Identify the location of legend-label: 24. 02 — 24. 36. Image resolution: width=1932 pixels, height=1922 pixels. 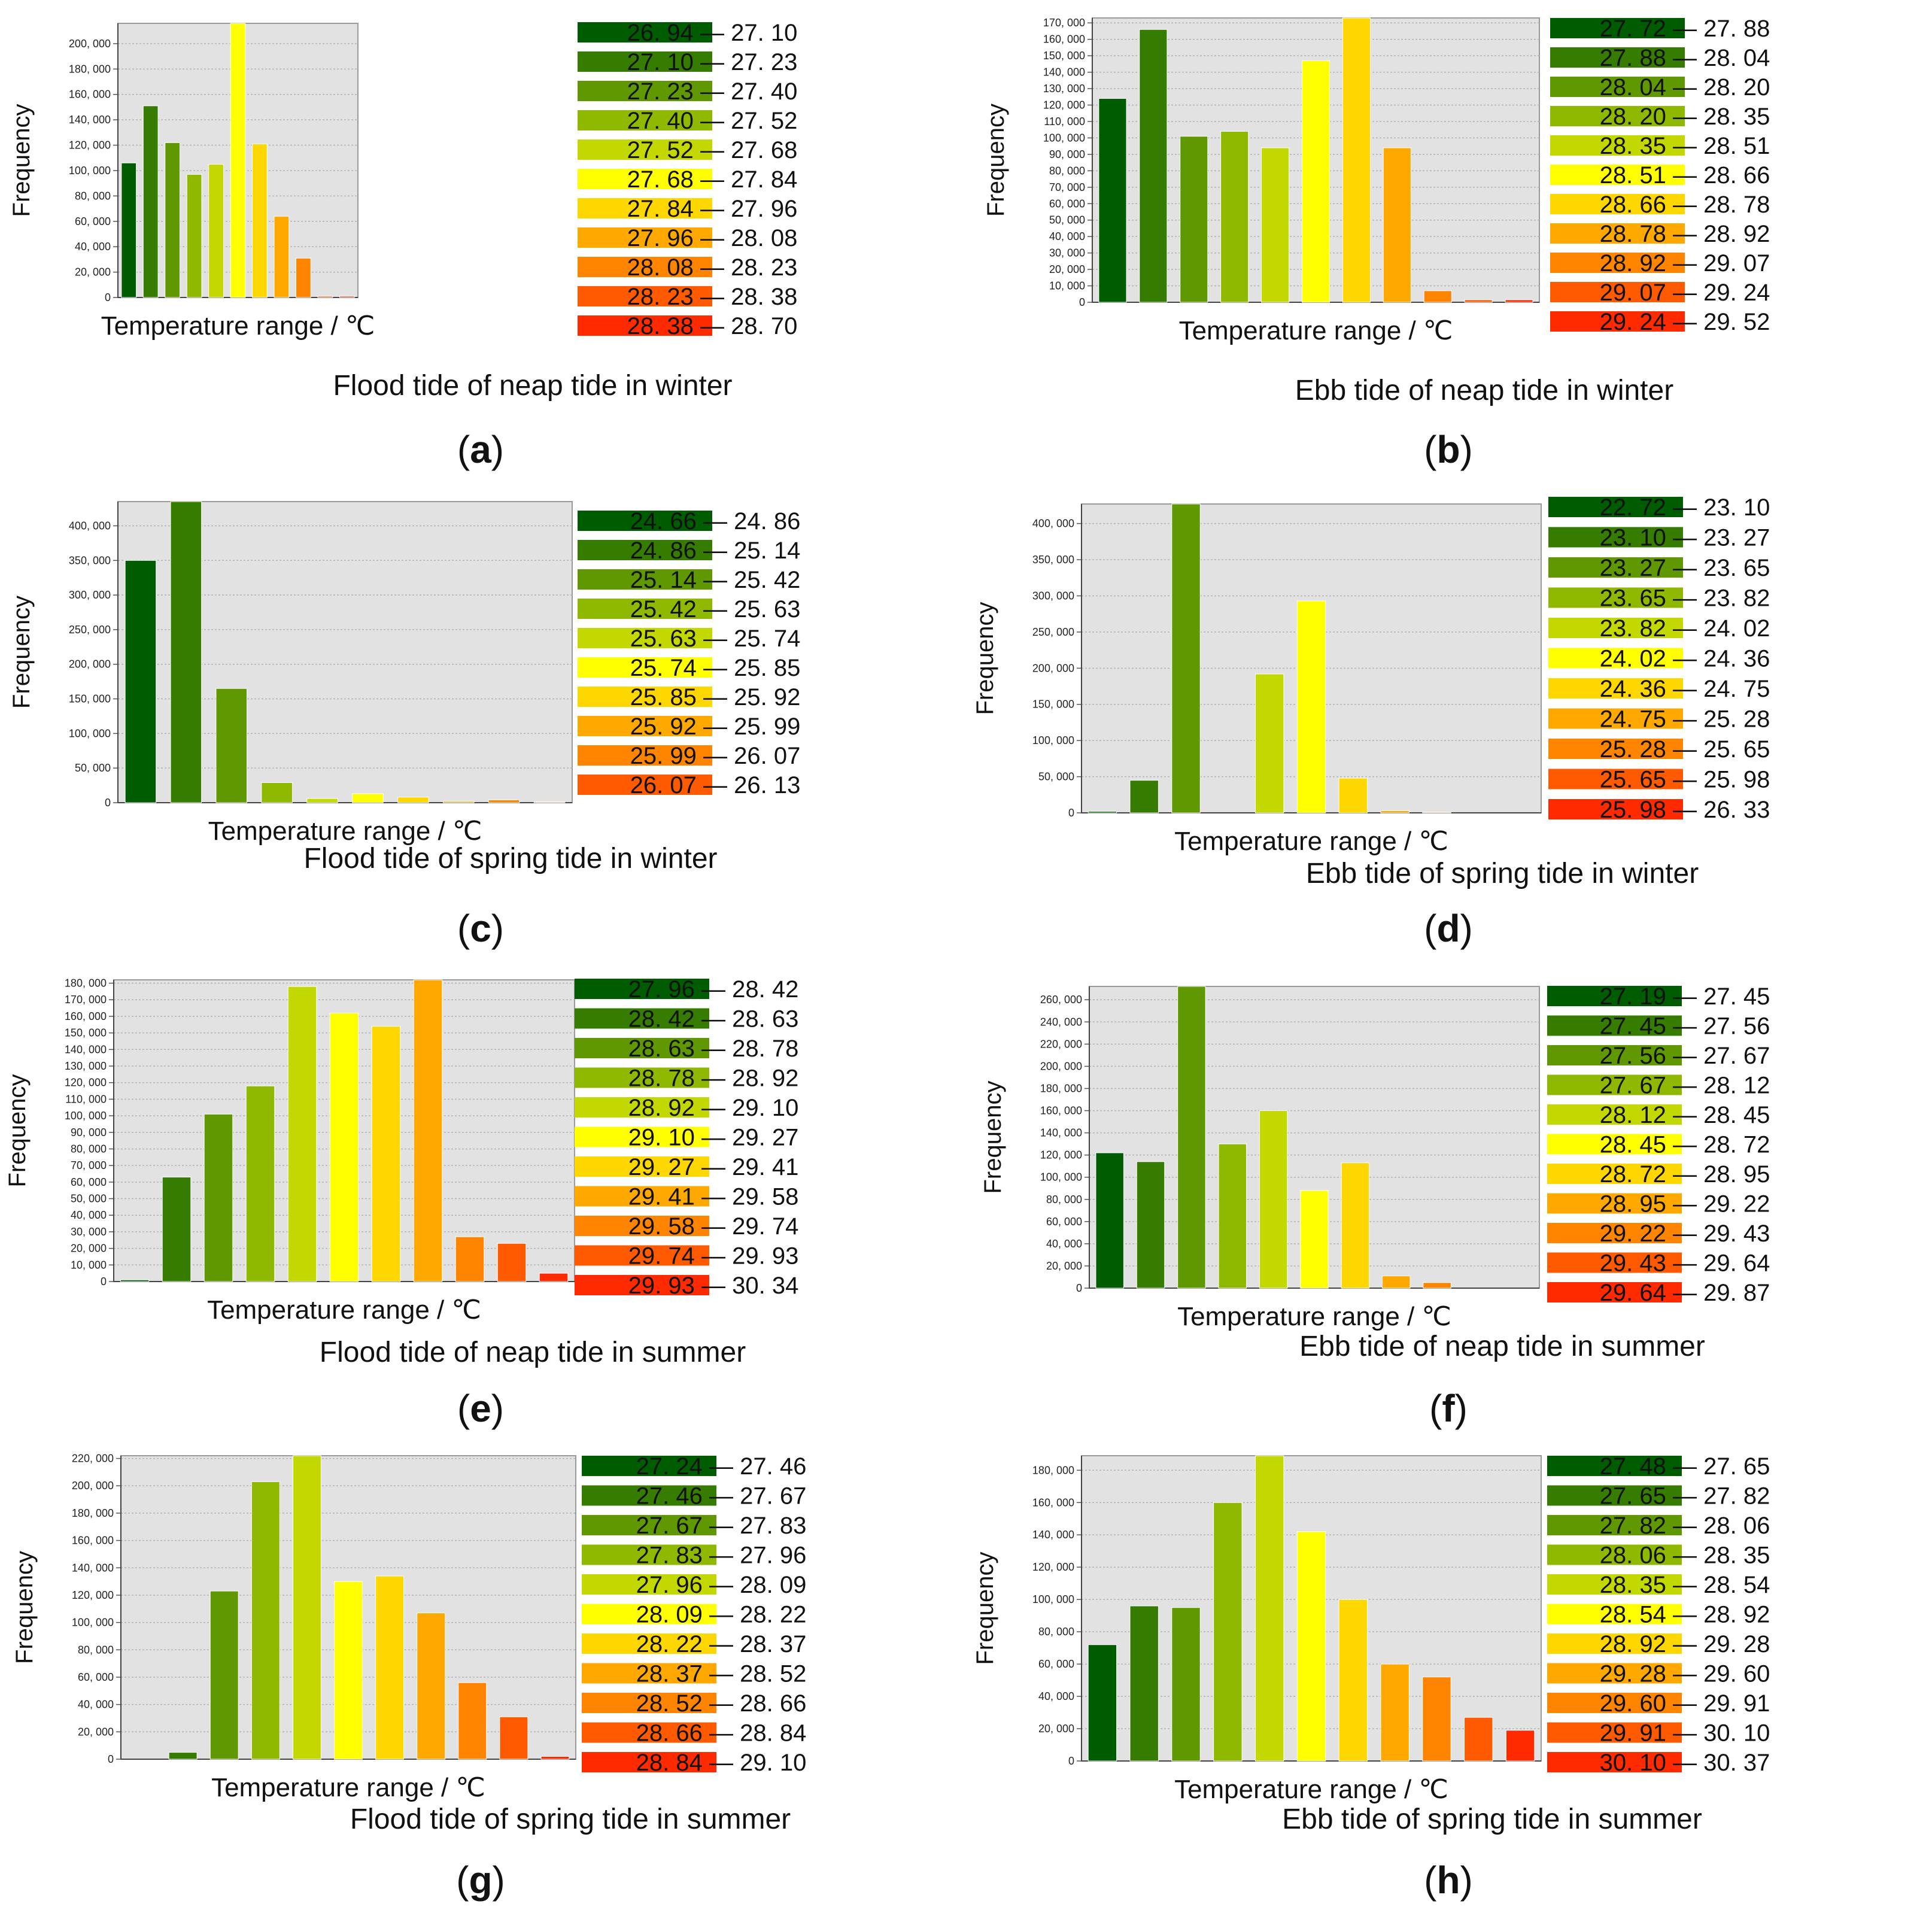
(1685, 659).